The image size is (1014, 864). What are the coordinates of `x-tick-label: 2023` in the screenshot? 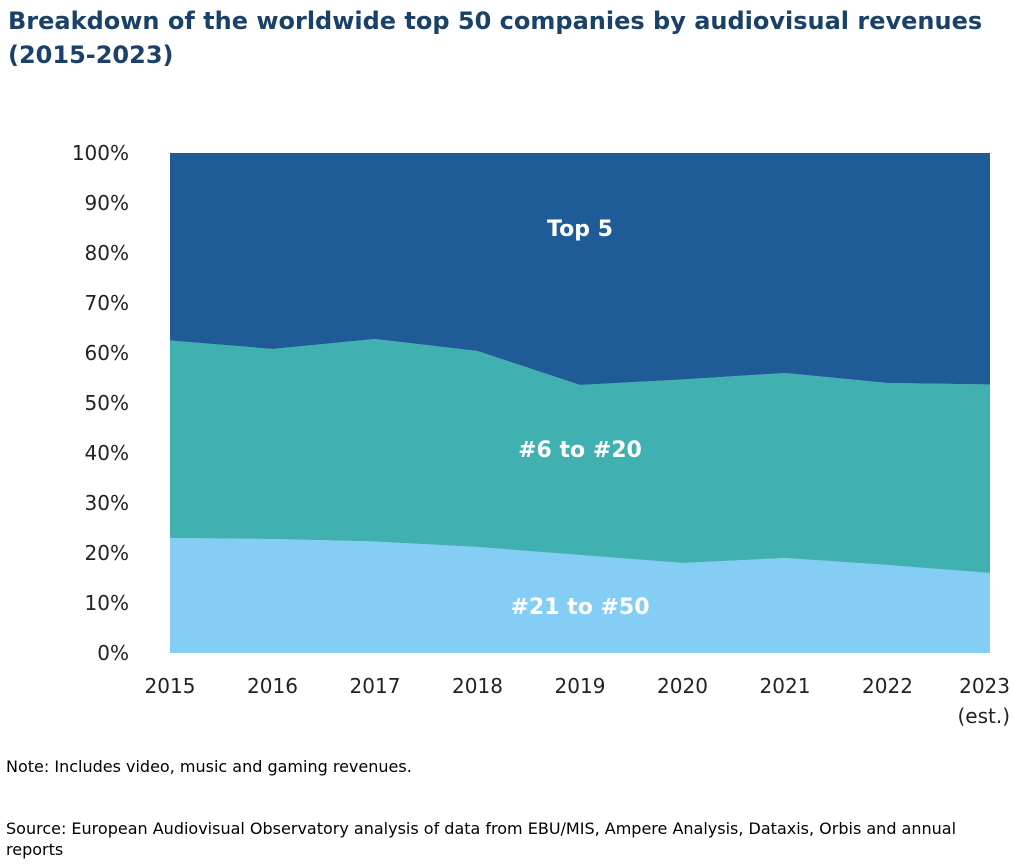 It's located at (984, 686).